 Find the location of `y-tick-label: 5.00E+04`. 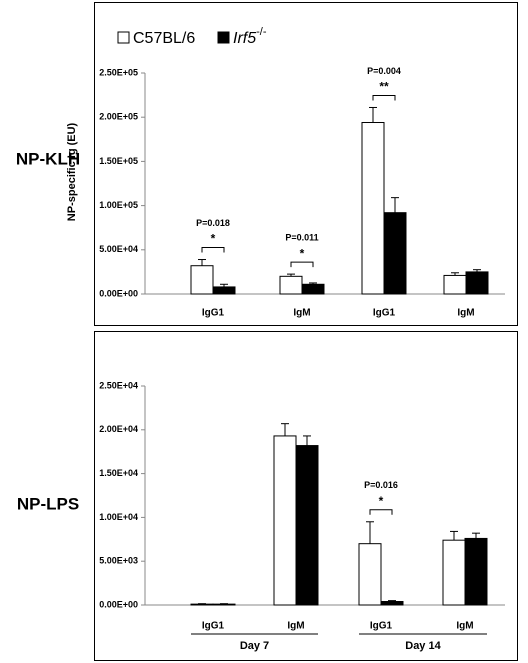

y-tick-label: 5.00E+04 is located at coordinates (118, 249).